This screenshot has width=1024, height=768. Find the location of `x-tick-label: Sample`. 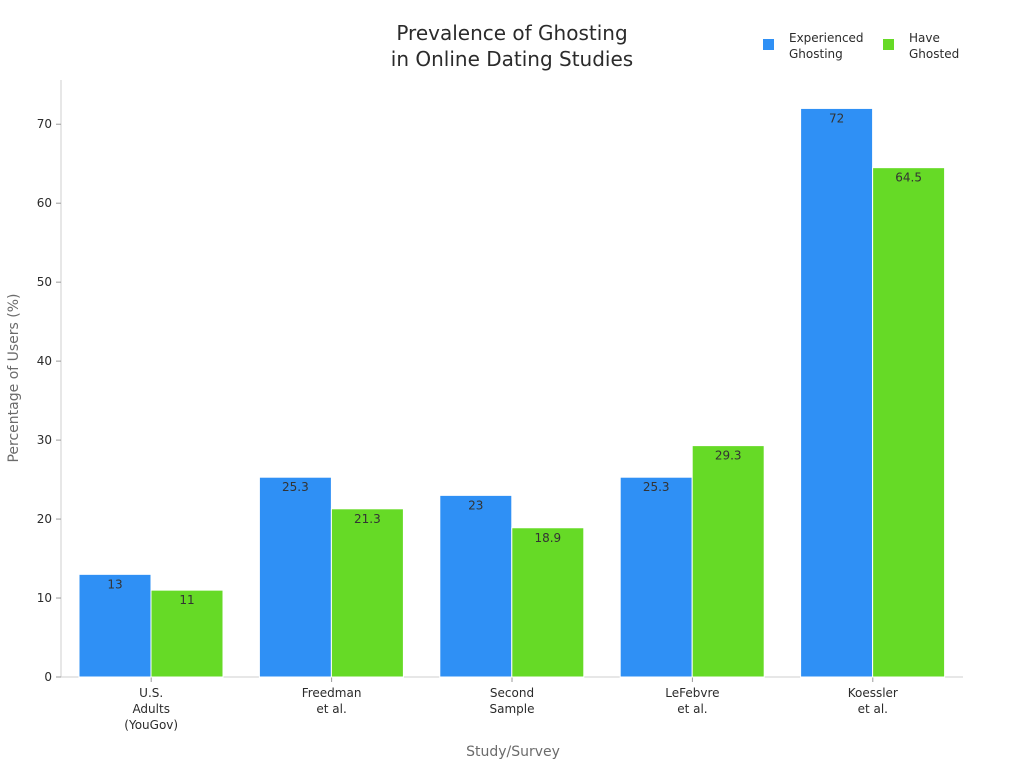

x-tick-label: Sample is located at coordinates (512, 709).